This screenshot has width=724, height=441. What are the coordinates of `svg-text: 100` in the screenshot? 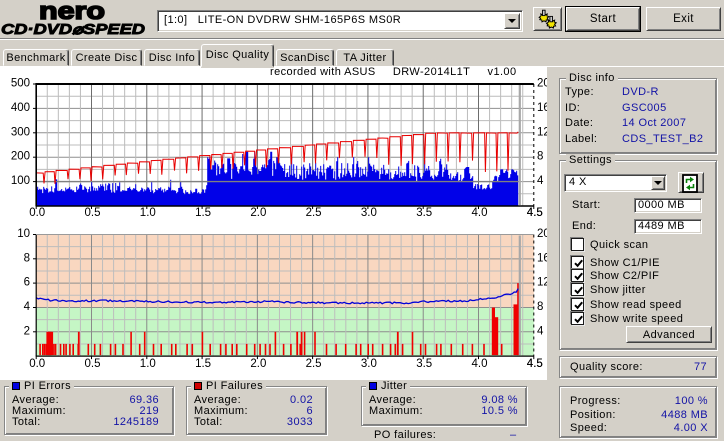 It's located at (20, 181).